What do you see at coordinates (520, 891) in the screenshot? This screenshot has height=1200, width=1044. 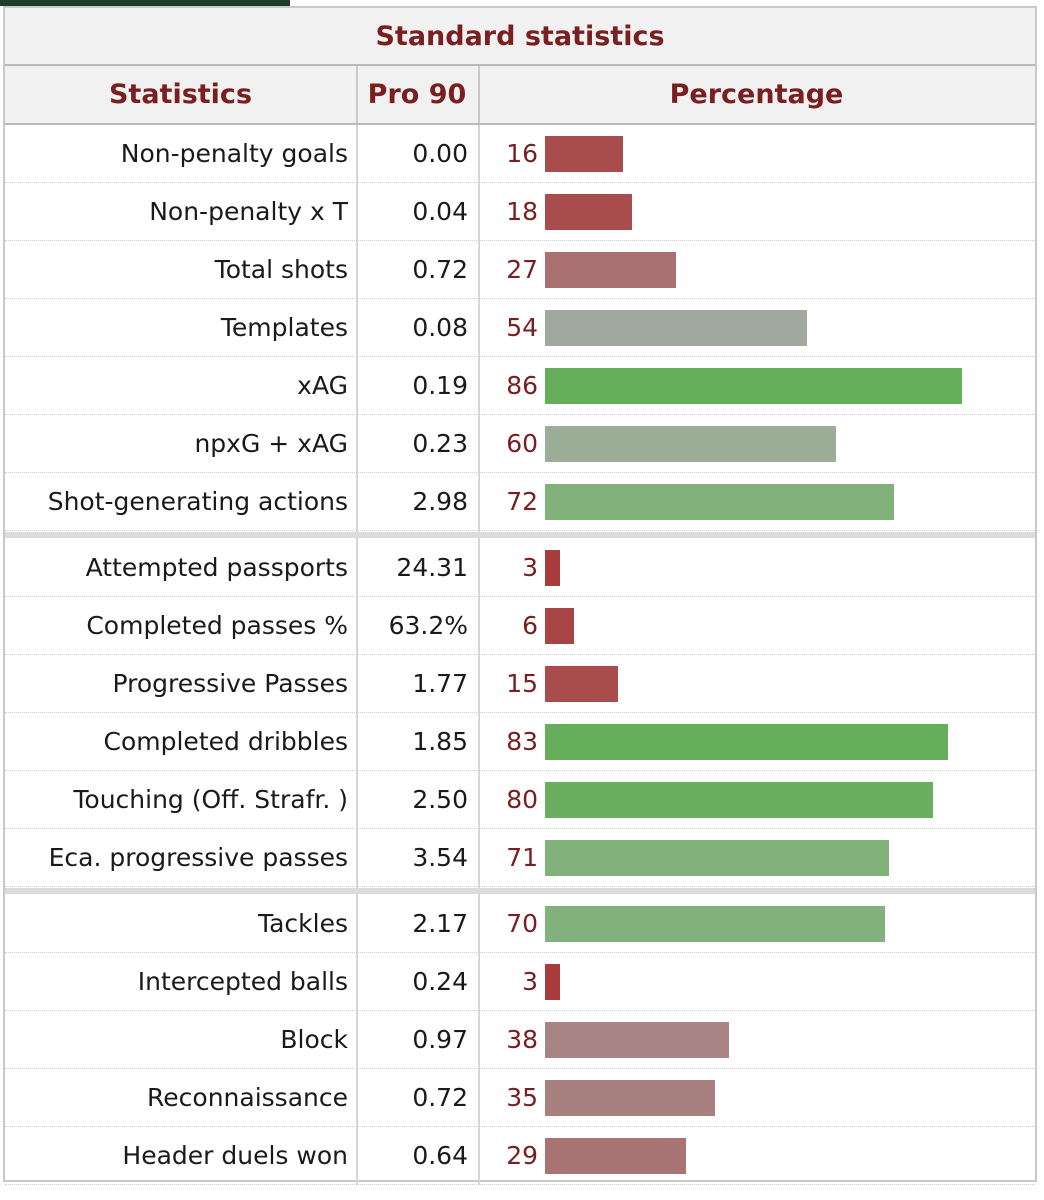 I see `group-separator` at bounding box center [520, 891].